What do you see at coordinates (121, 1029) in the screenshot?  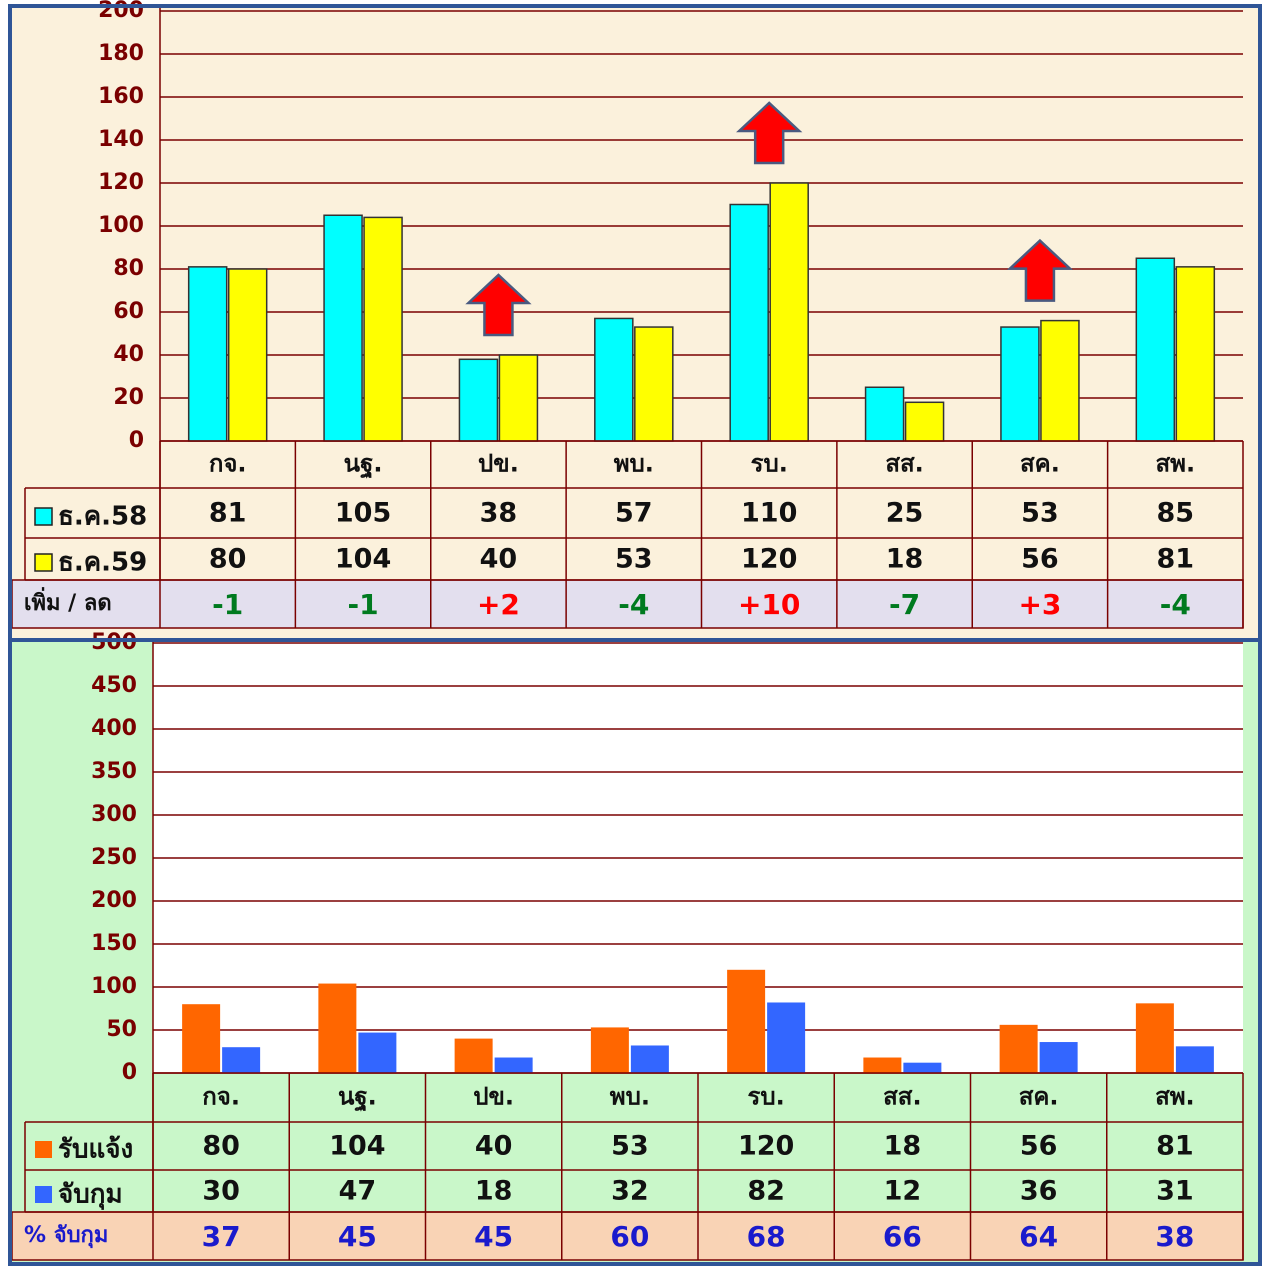 I see `y-tick-label: 50` at bounding box center [121, 1029].